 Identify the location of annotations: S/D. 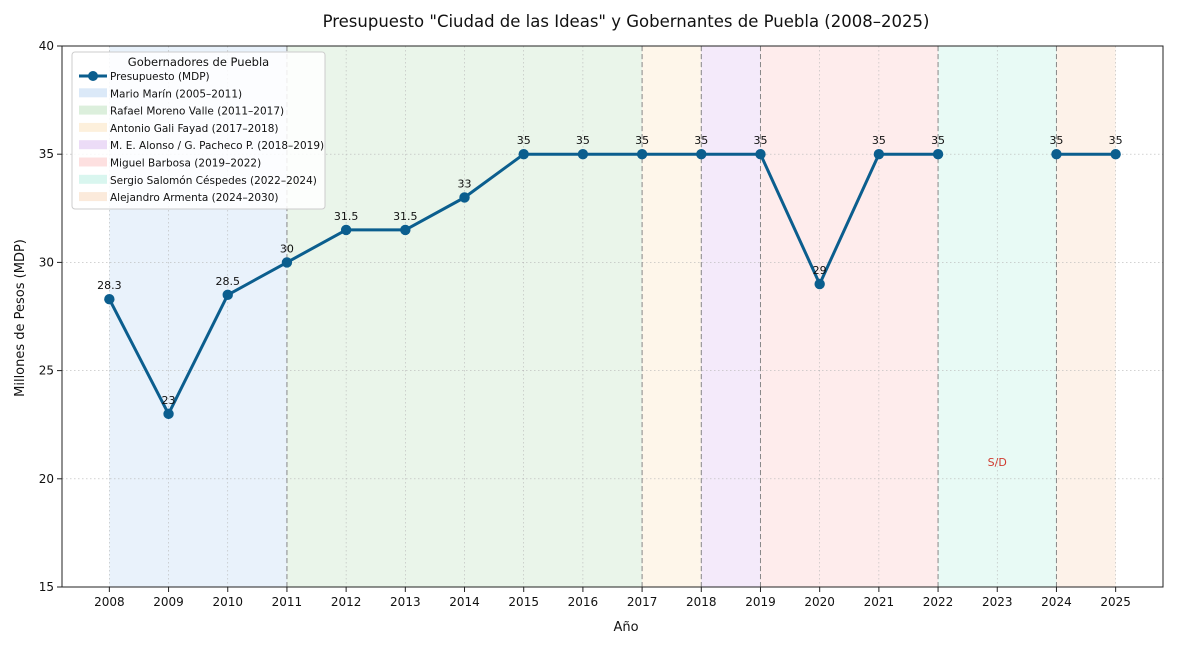
(997, 462).